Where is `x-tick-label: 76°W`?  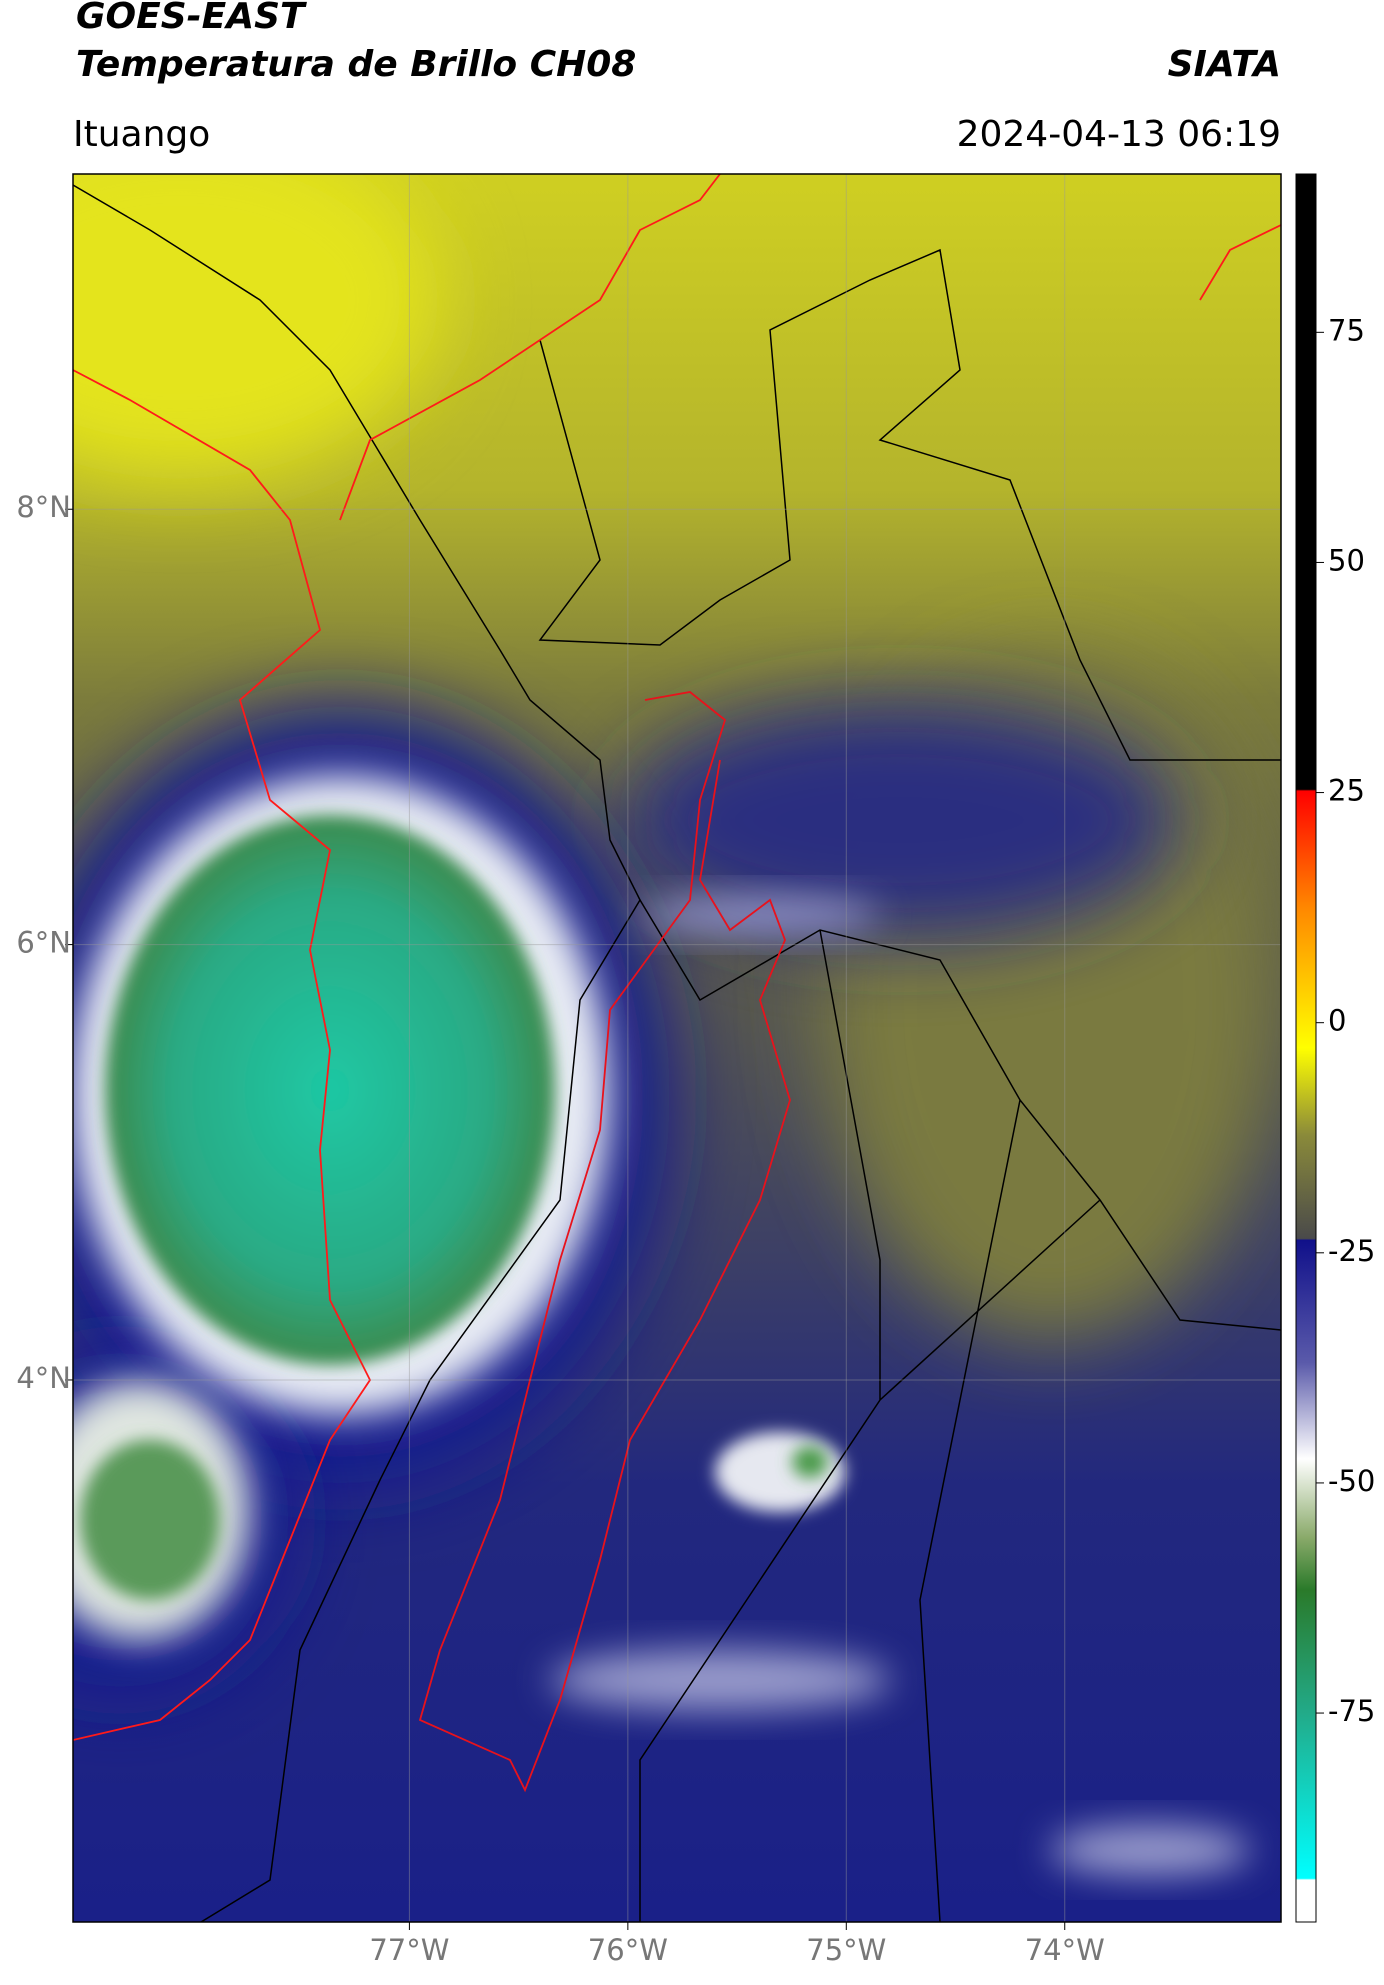
x-tick-label: 76°W is located at coordinates (628, 1950).